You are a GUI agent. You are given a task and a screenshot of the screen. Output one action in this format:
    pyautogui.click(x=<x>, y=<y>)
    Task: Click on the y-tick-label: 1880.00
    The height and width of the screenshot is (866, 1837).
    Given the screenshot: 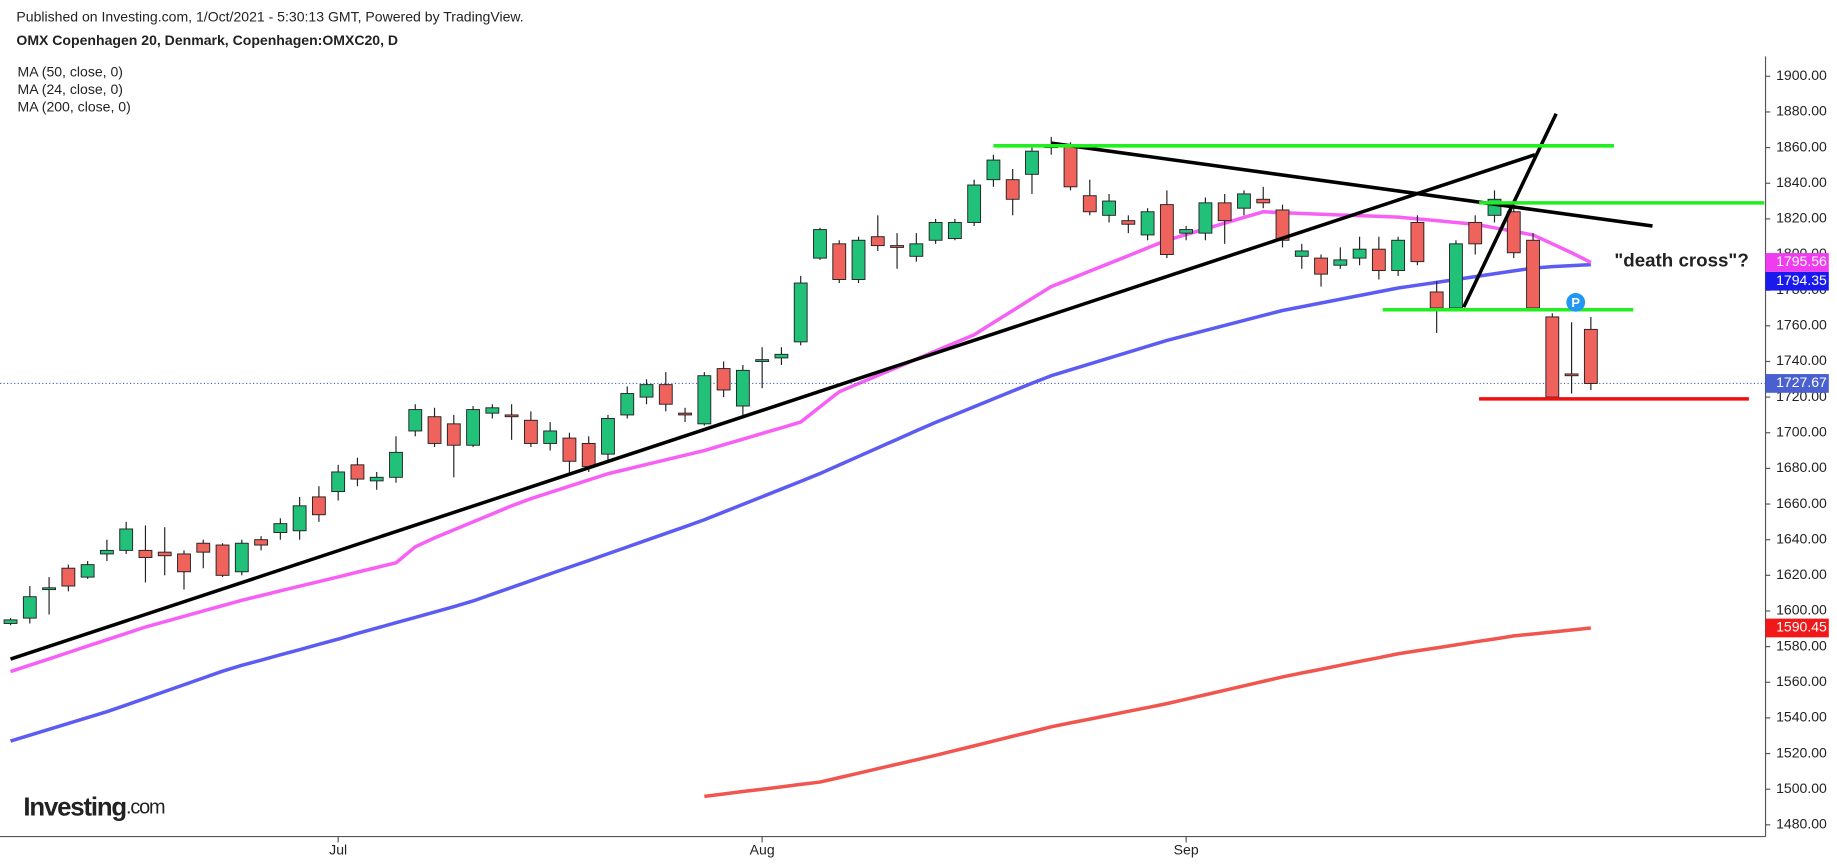 What is the action you would take?
    pyautogui.click(x=1801, y=111)
    